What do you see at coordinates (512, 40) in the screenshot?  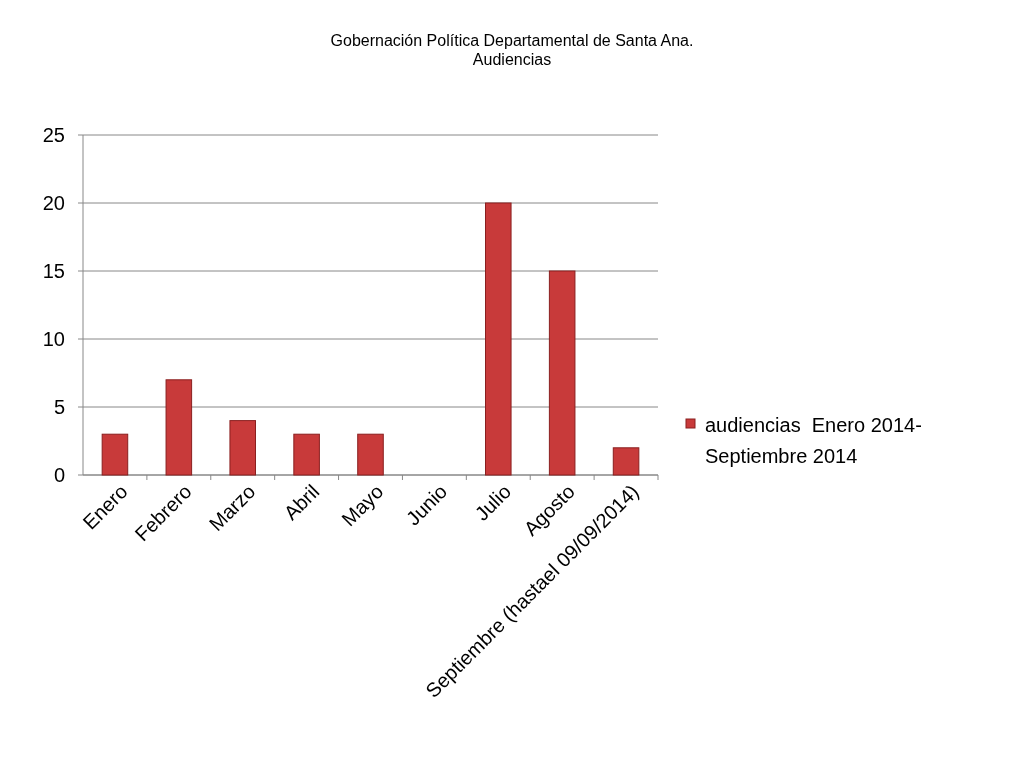 I see `chart-title: Gobernación Política Departamental de Santa Ana.` at bounding box center [512, 40].